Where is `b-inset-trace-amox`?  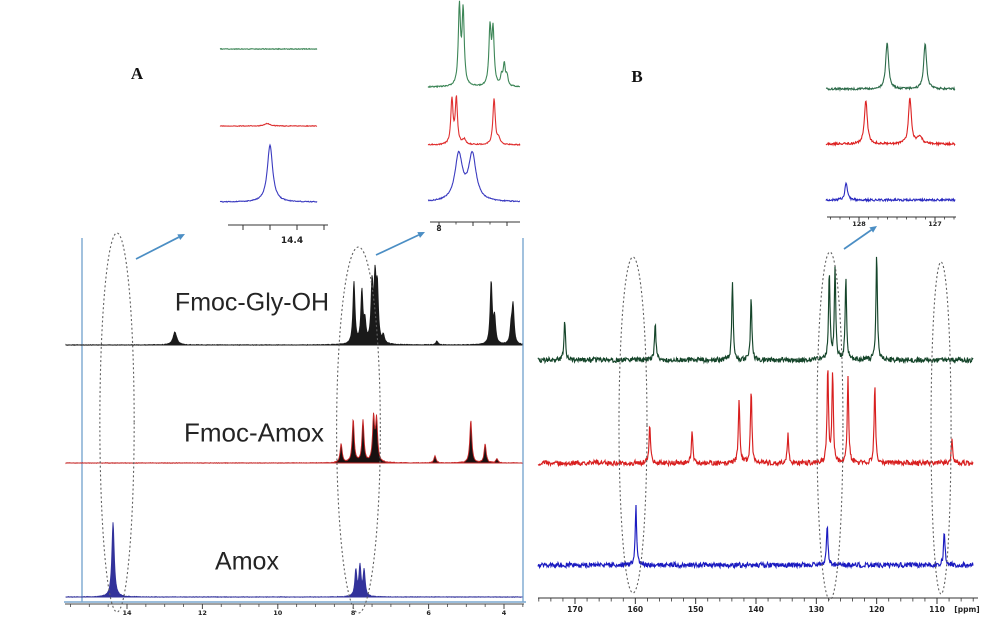
b-inset-trace-amox is located at coordinates (890, 192).